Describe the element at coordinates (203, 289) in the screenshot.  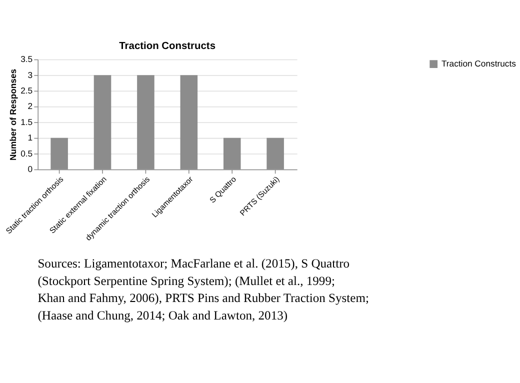
I see `source-note: Sources: Ligamentotaxor; MacFarlane et al. (2015), S Quattro (Stockport Serpentine Spring System); (Mullet et al., 1999; Khan and Fahmy, 2006), PRTS Pins and Rubber Traction System; (Haase and Chung, 2014; Oak and Lawton, 2013)` at that location.